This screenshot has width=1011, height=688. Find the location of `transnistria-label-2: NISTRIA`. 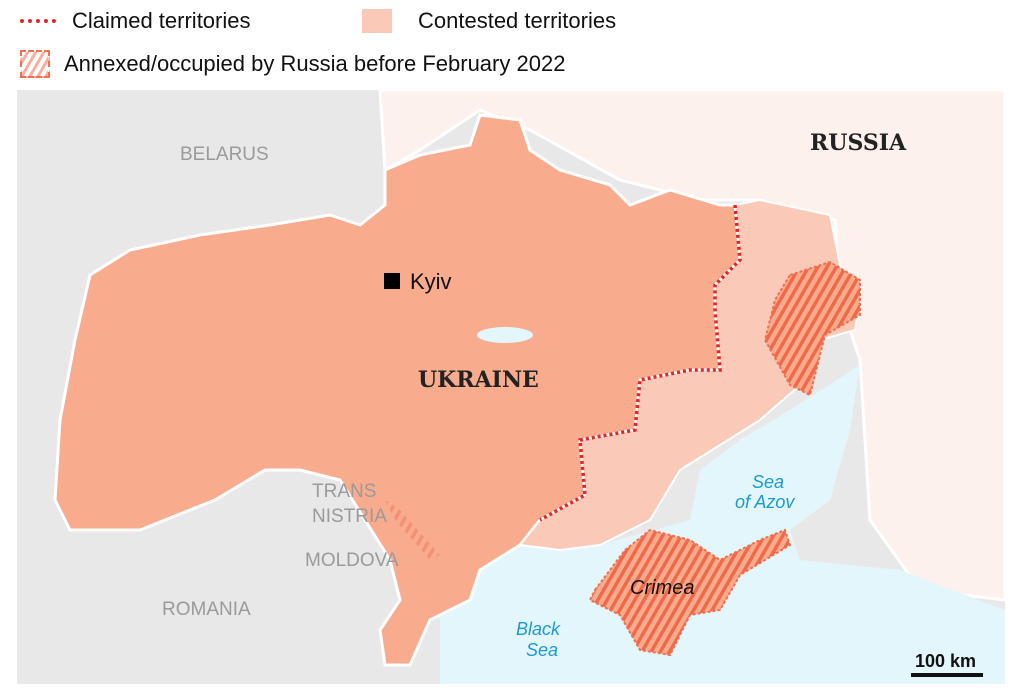

transnistria-label-2: NISTRIA is located at coordinates (349, 516).